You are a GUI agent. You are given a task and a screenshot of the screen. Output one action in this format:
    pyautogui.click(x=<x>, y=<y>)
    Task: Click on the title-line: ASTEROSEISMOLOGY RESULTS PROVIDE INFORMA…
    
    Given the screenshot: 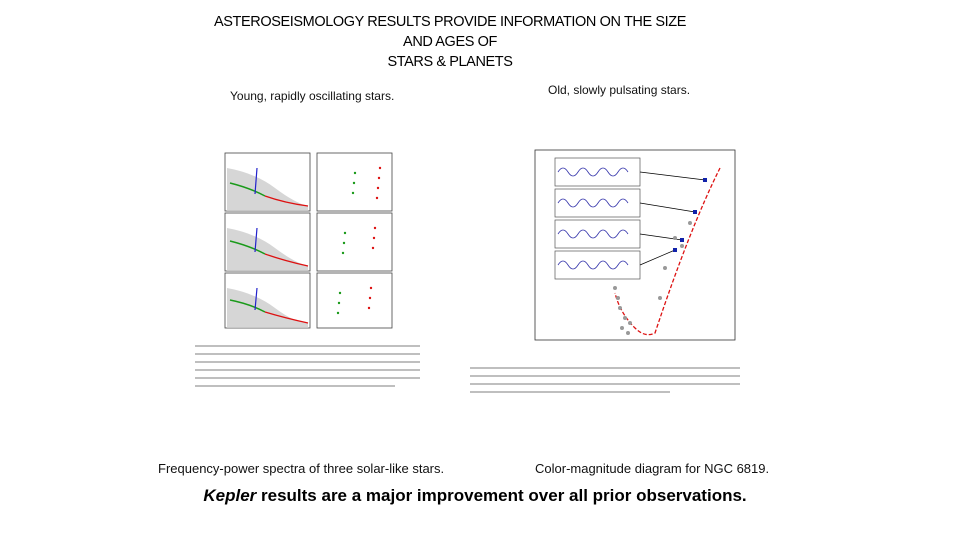 What is the action you would take?
    pyautogui.click(x=450, y=22)
    